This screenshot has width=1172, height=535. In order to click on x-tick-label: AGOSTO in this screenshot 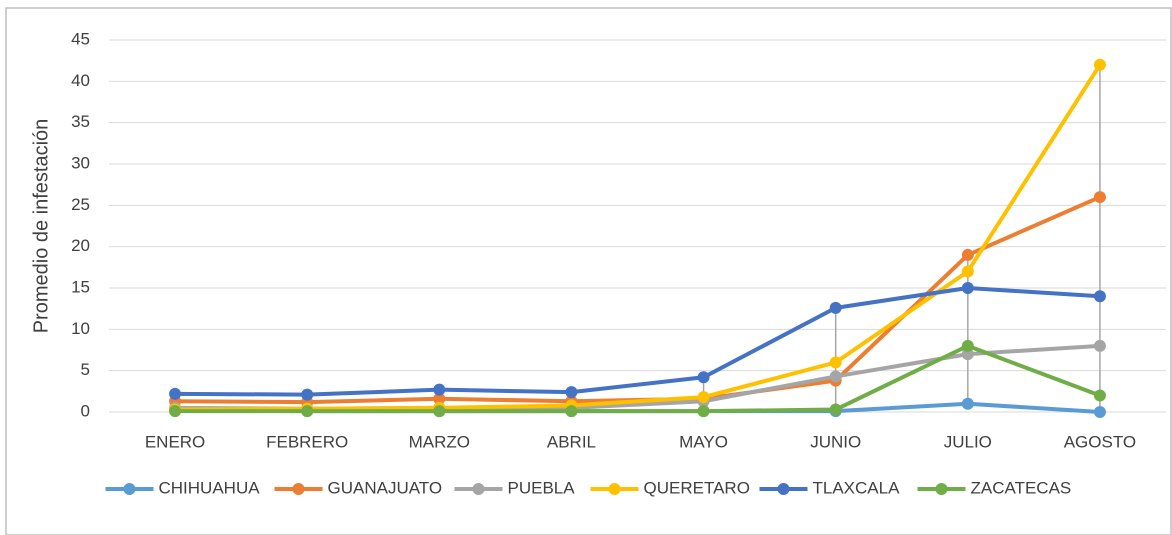, I will do `click(1100, 441)`.